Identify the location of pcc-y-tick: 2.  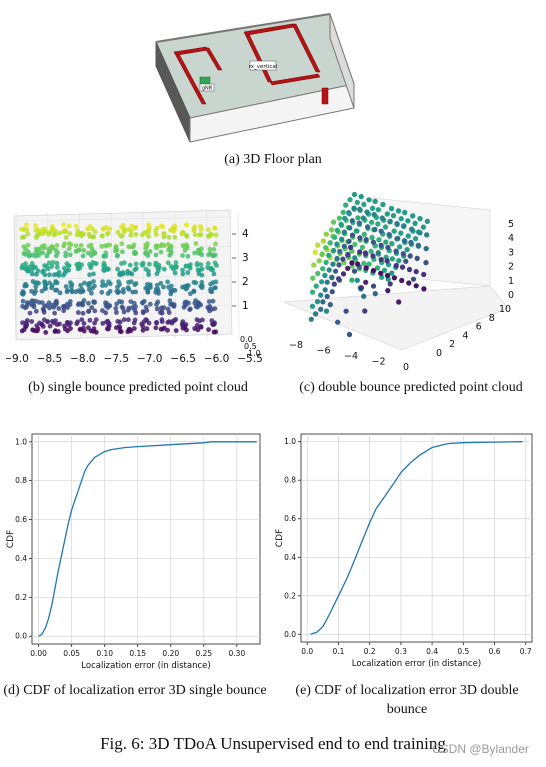
(452, 344).